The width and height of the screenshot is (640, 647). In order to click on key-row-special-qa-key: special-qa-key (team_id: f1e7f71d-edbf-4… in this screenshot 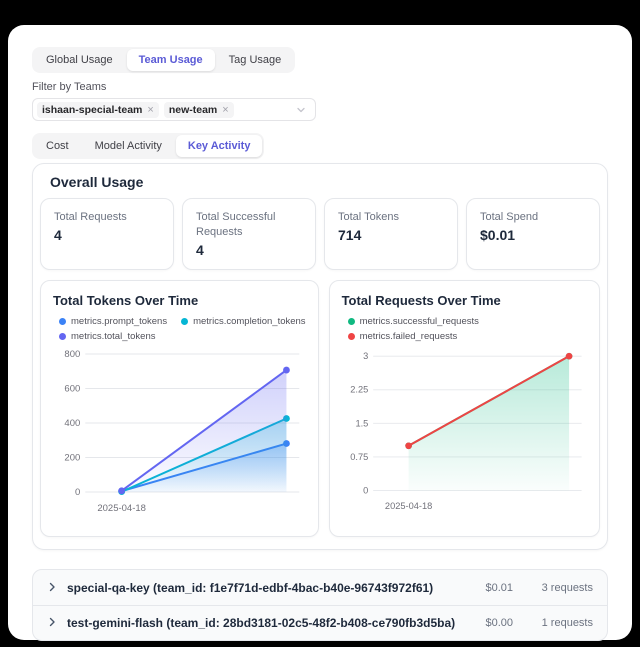, I will do `click(320, 587)`.